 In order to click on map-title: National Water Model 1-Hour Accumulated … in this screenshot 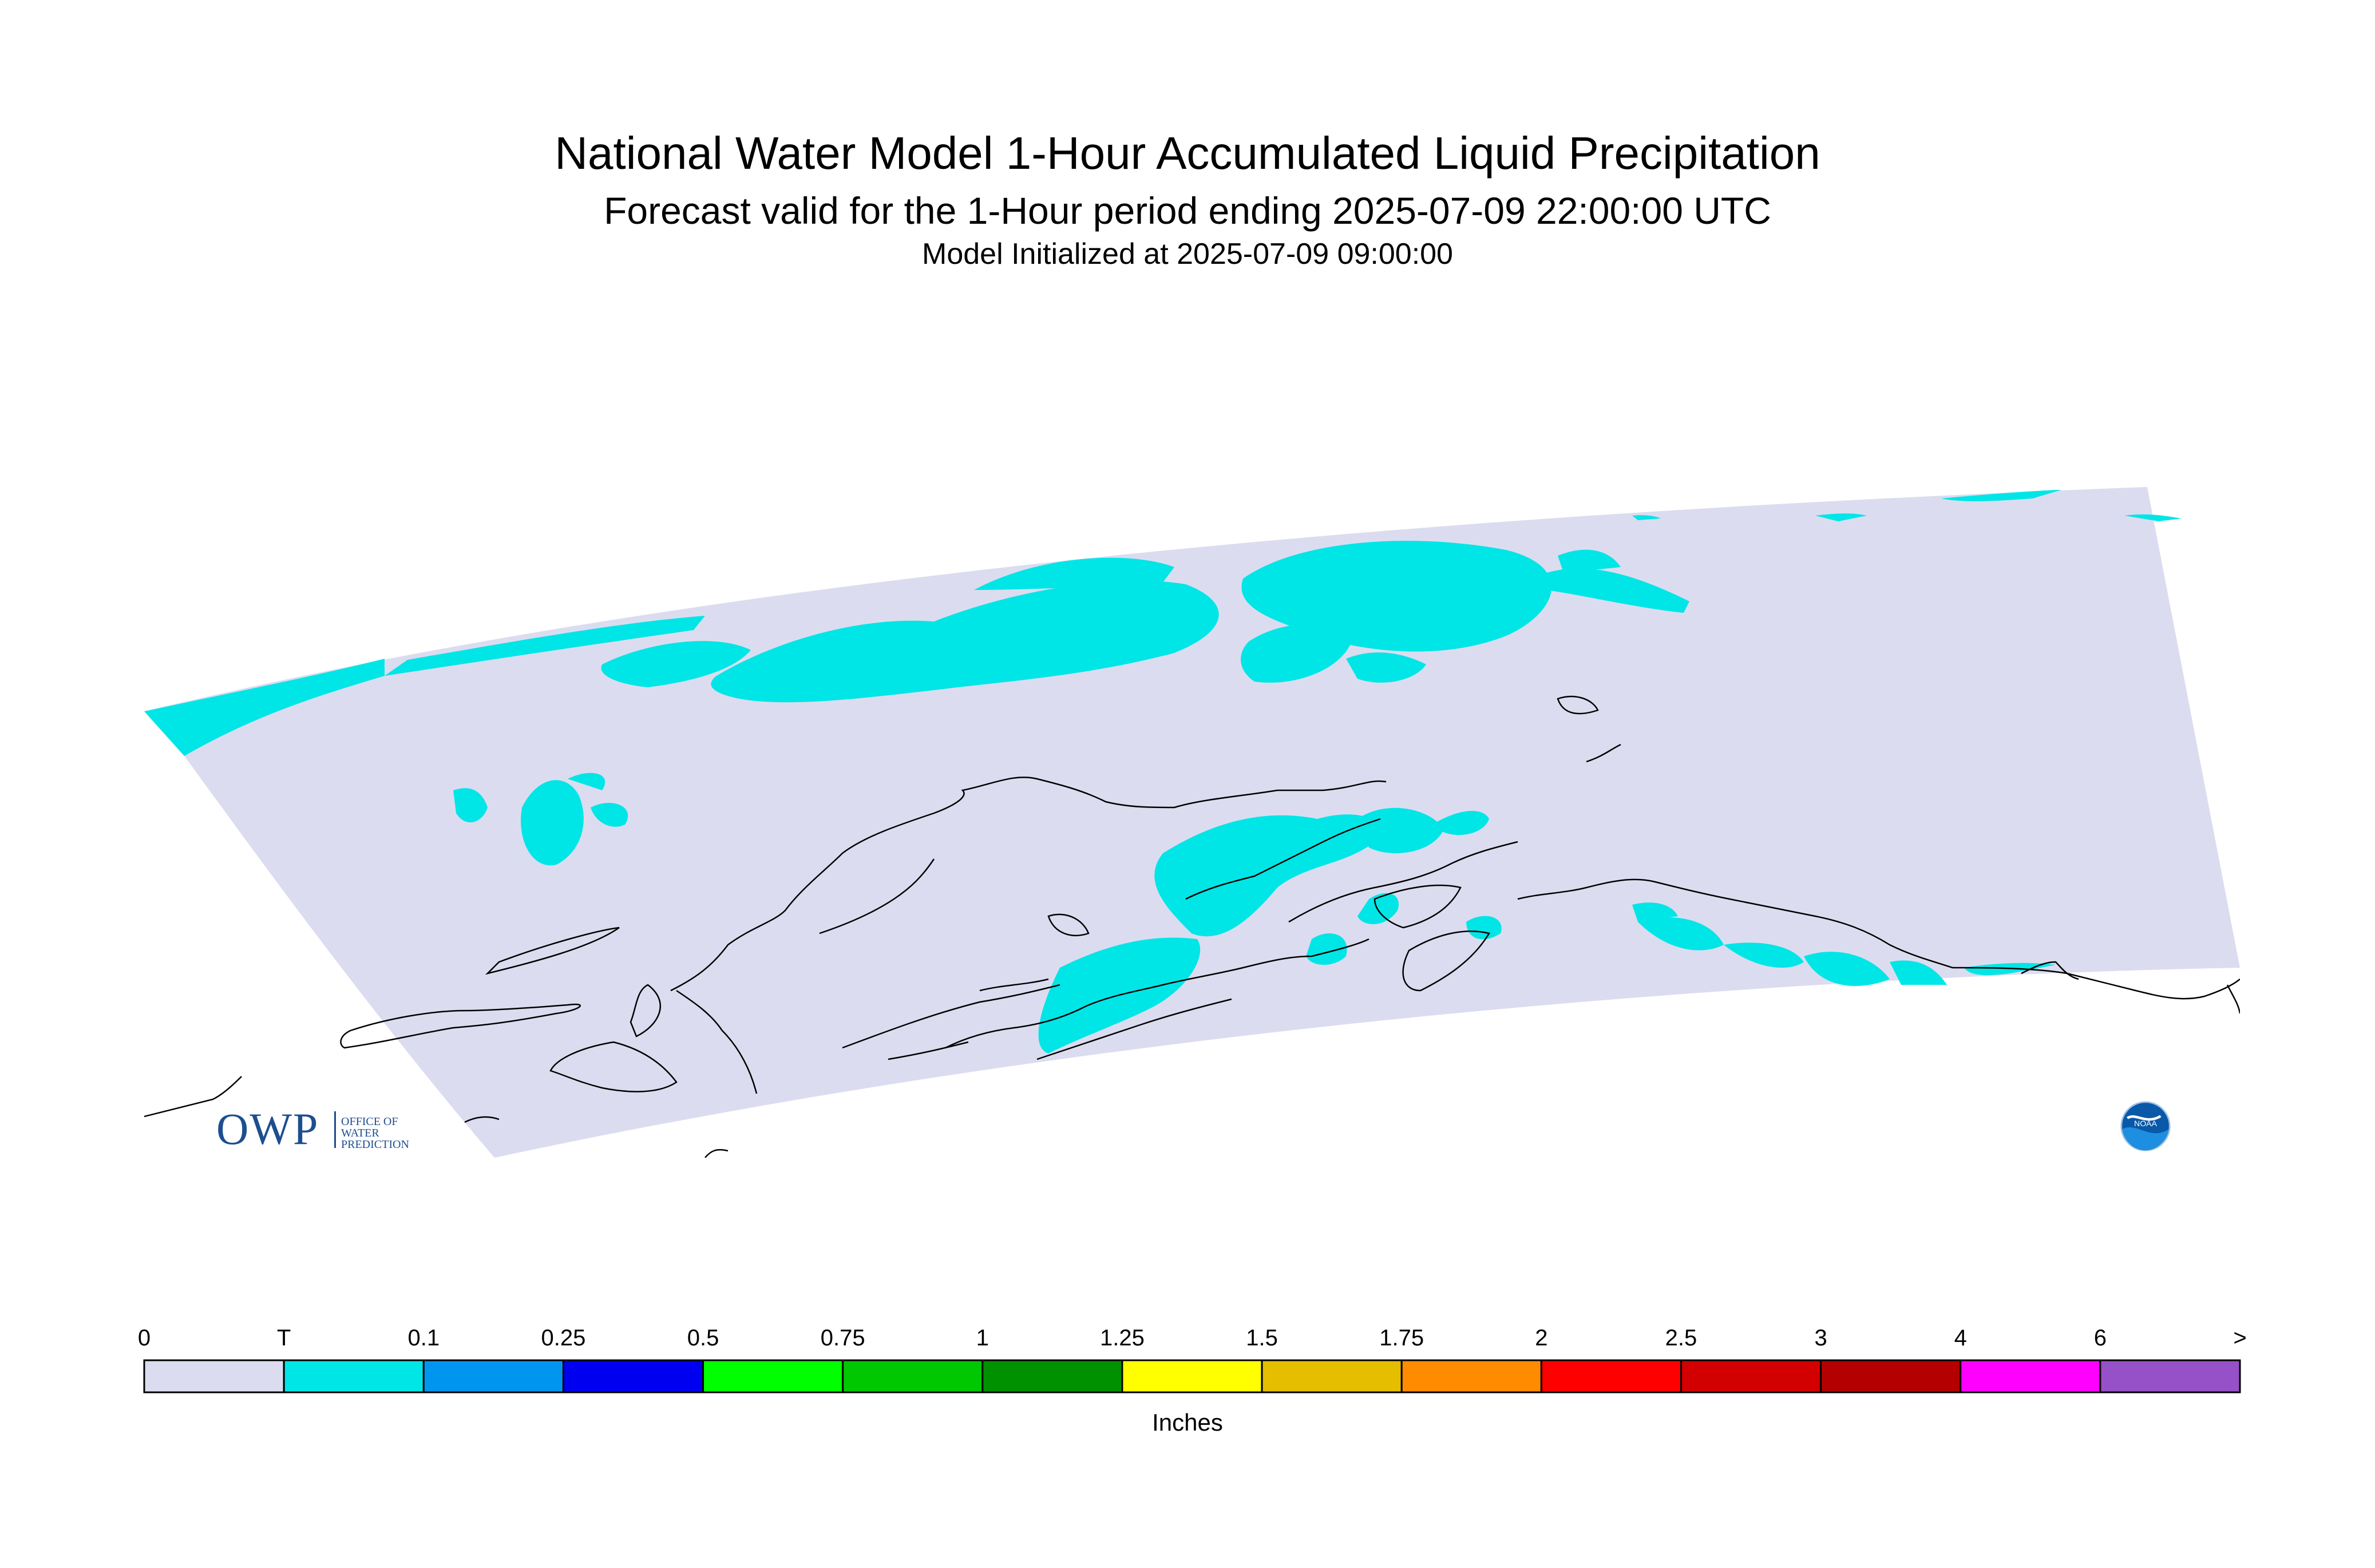, I will do `click(1187, 153)`.